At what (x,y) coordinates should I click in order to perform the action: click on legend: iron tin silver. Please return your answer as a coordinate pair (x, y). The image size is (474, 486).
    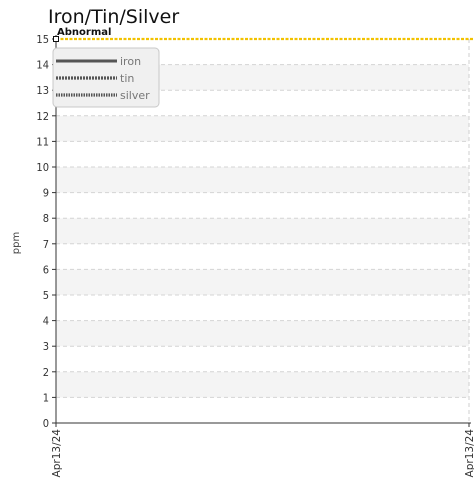
    Looking at the image, I should click on (106, 77).